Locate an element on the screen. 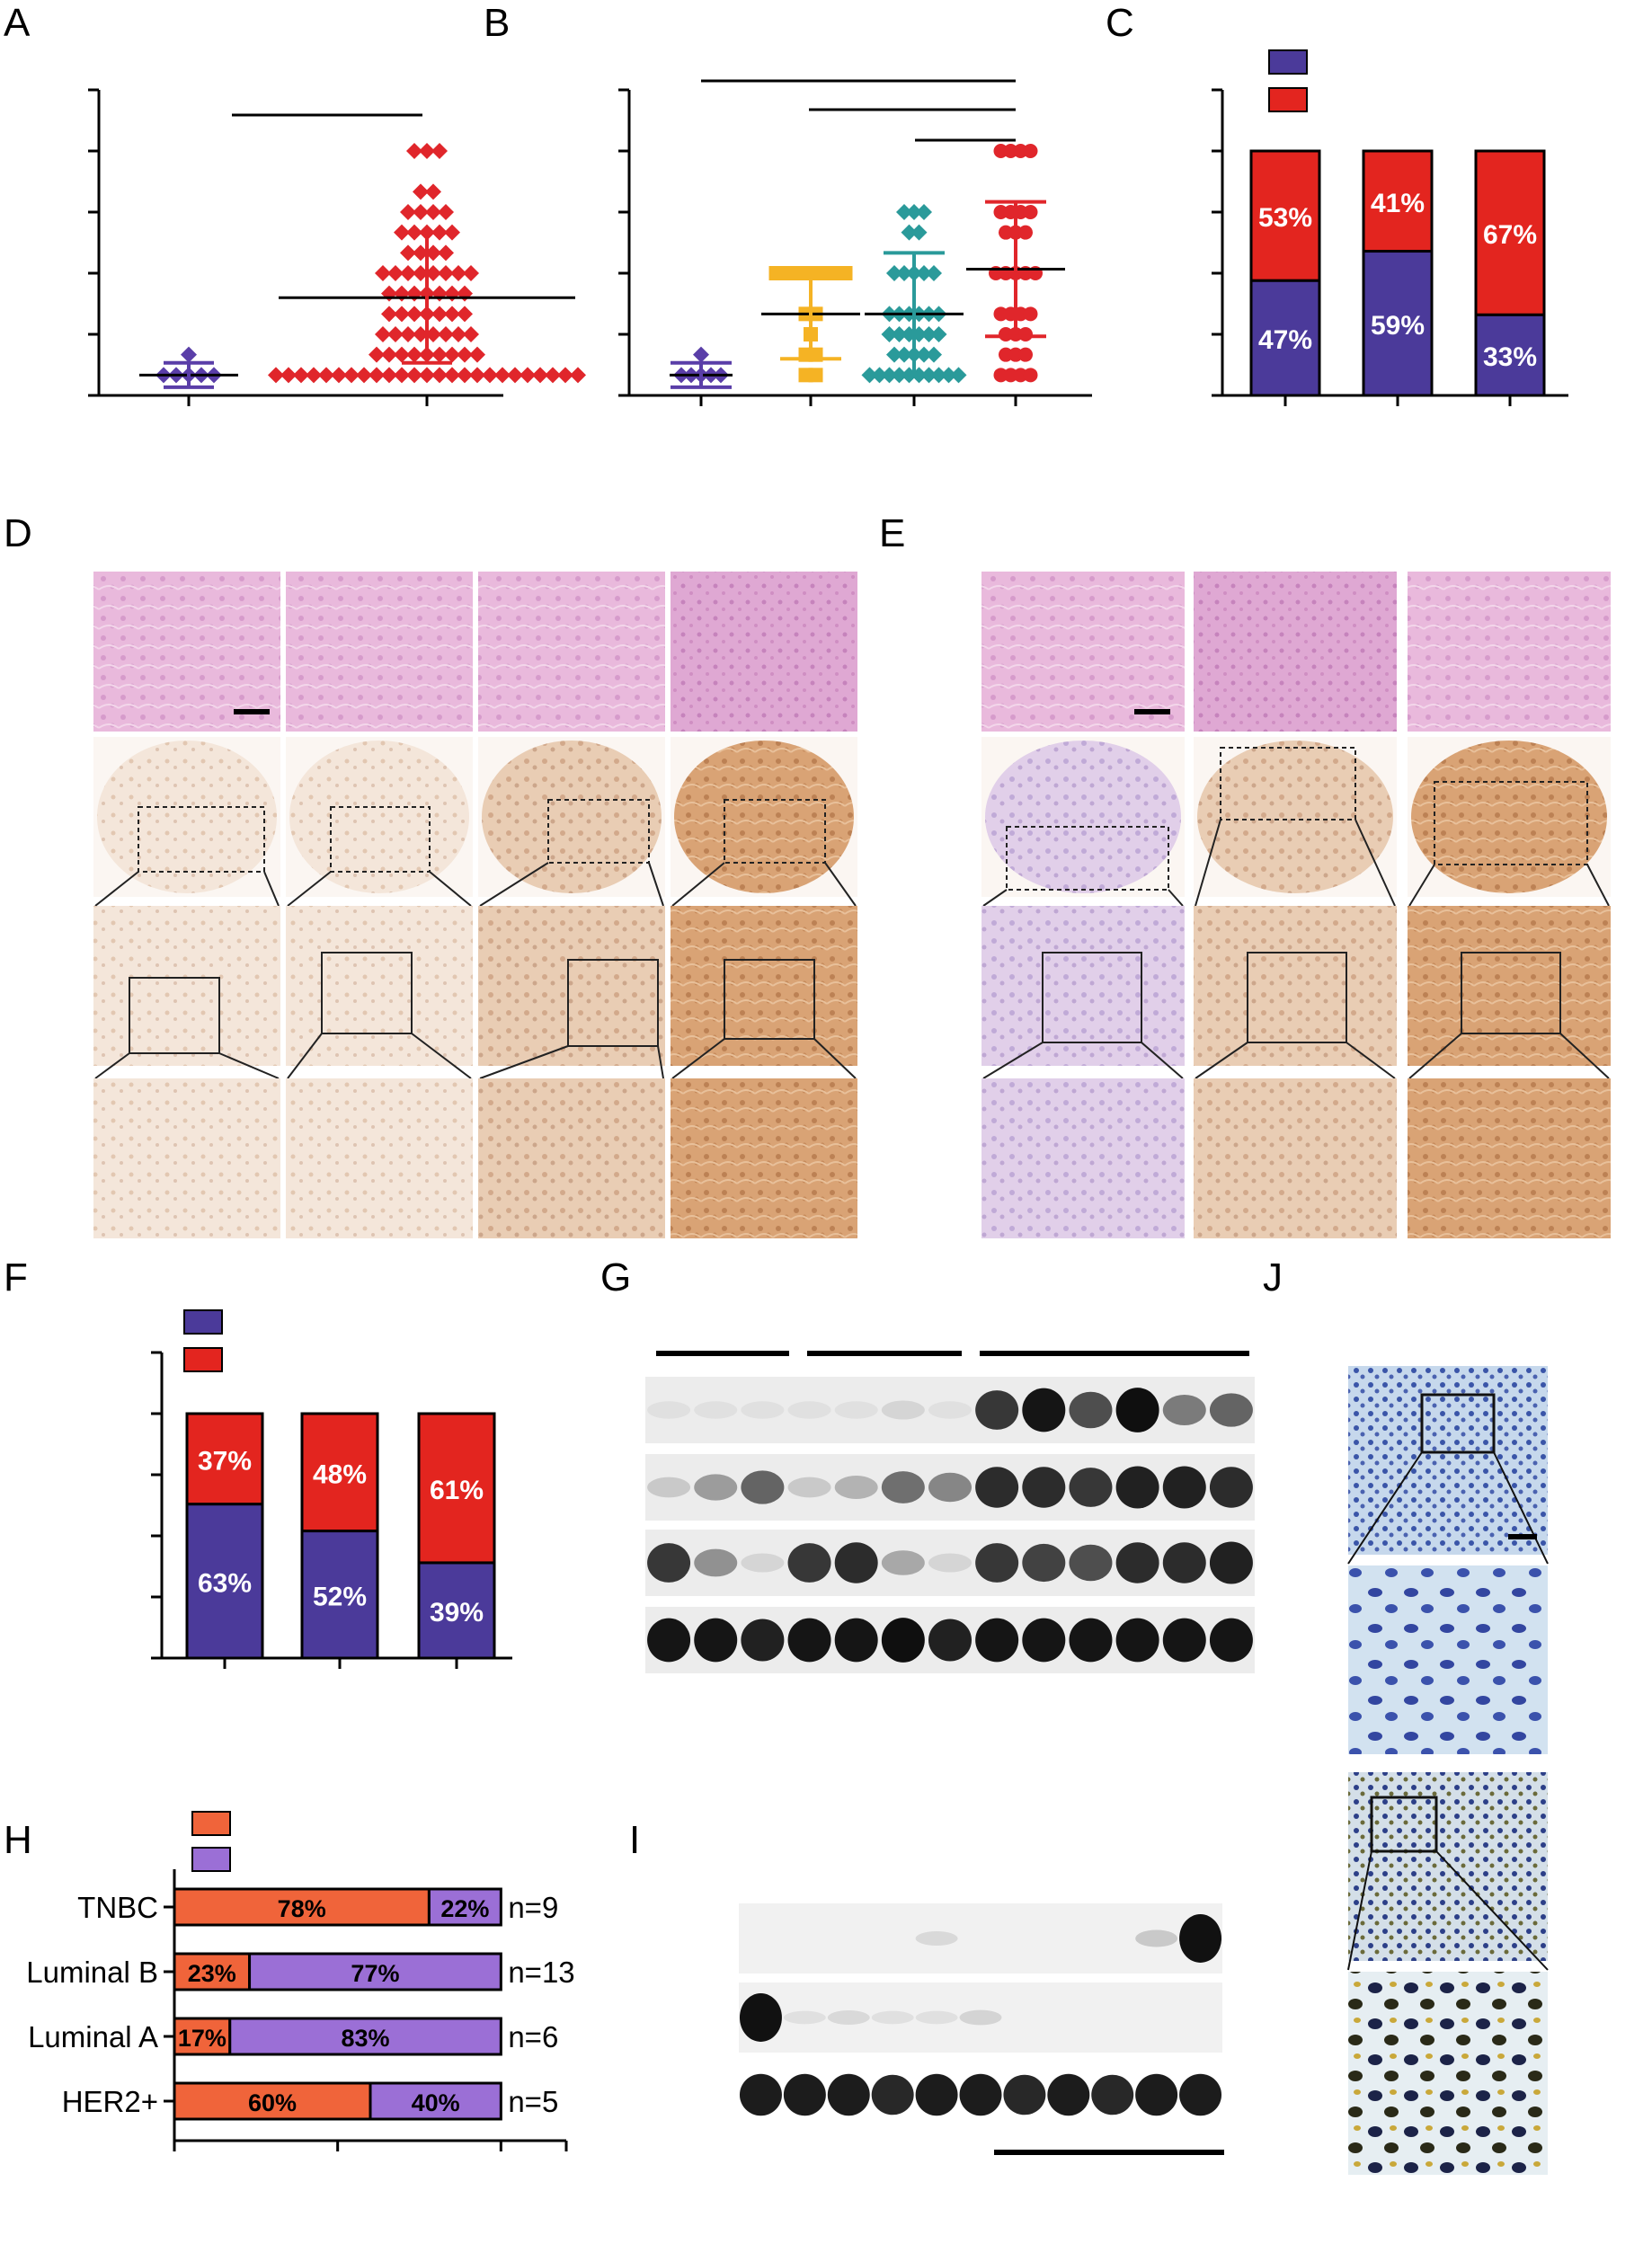  panel-j-ihc is located at coordinates (1448, 1770).